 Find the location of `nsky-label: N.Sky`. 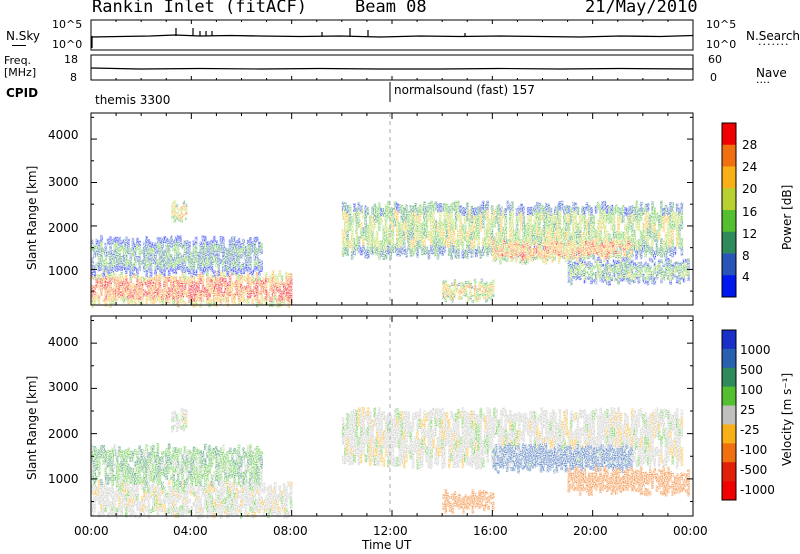

nsky-label: N.Sky is located at coordinates (23, 36).